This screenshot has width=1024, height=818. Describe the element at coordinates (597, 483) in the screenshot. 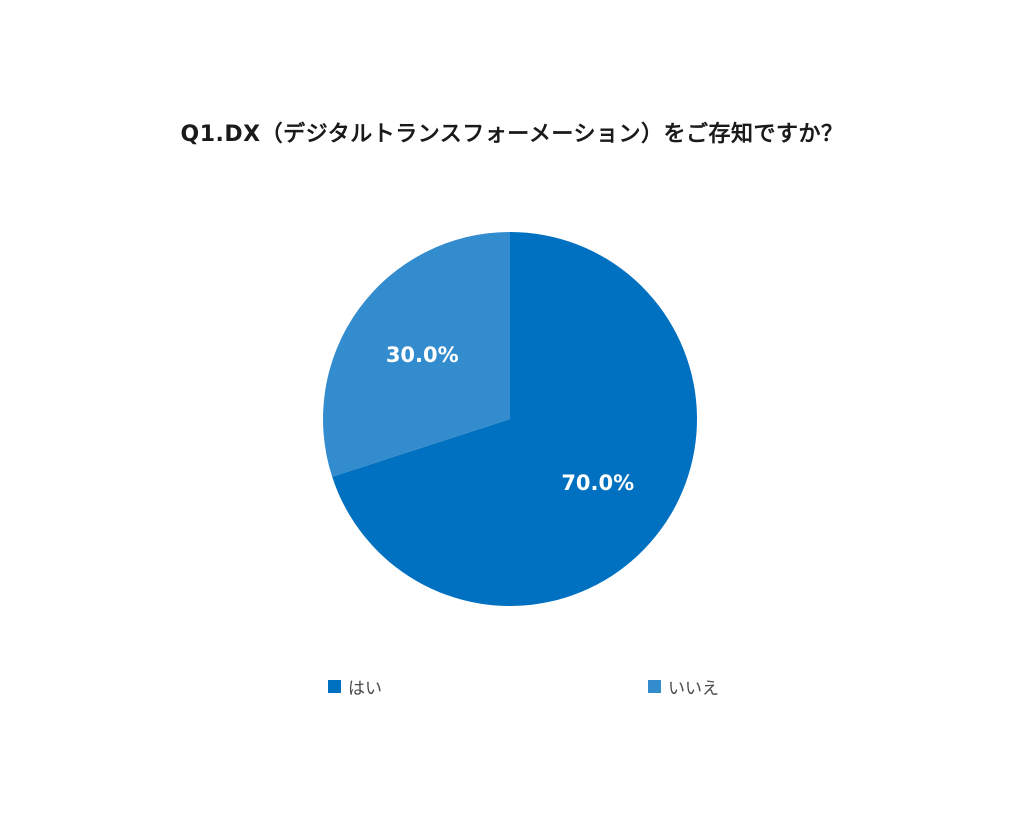

I see `data-label-yes: 70.0%` at that location.